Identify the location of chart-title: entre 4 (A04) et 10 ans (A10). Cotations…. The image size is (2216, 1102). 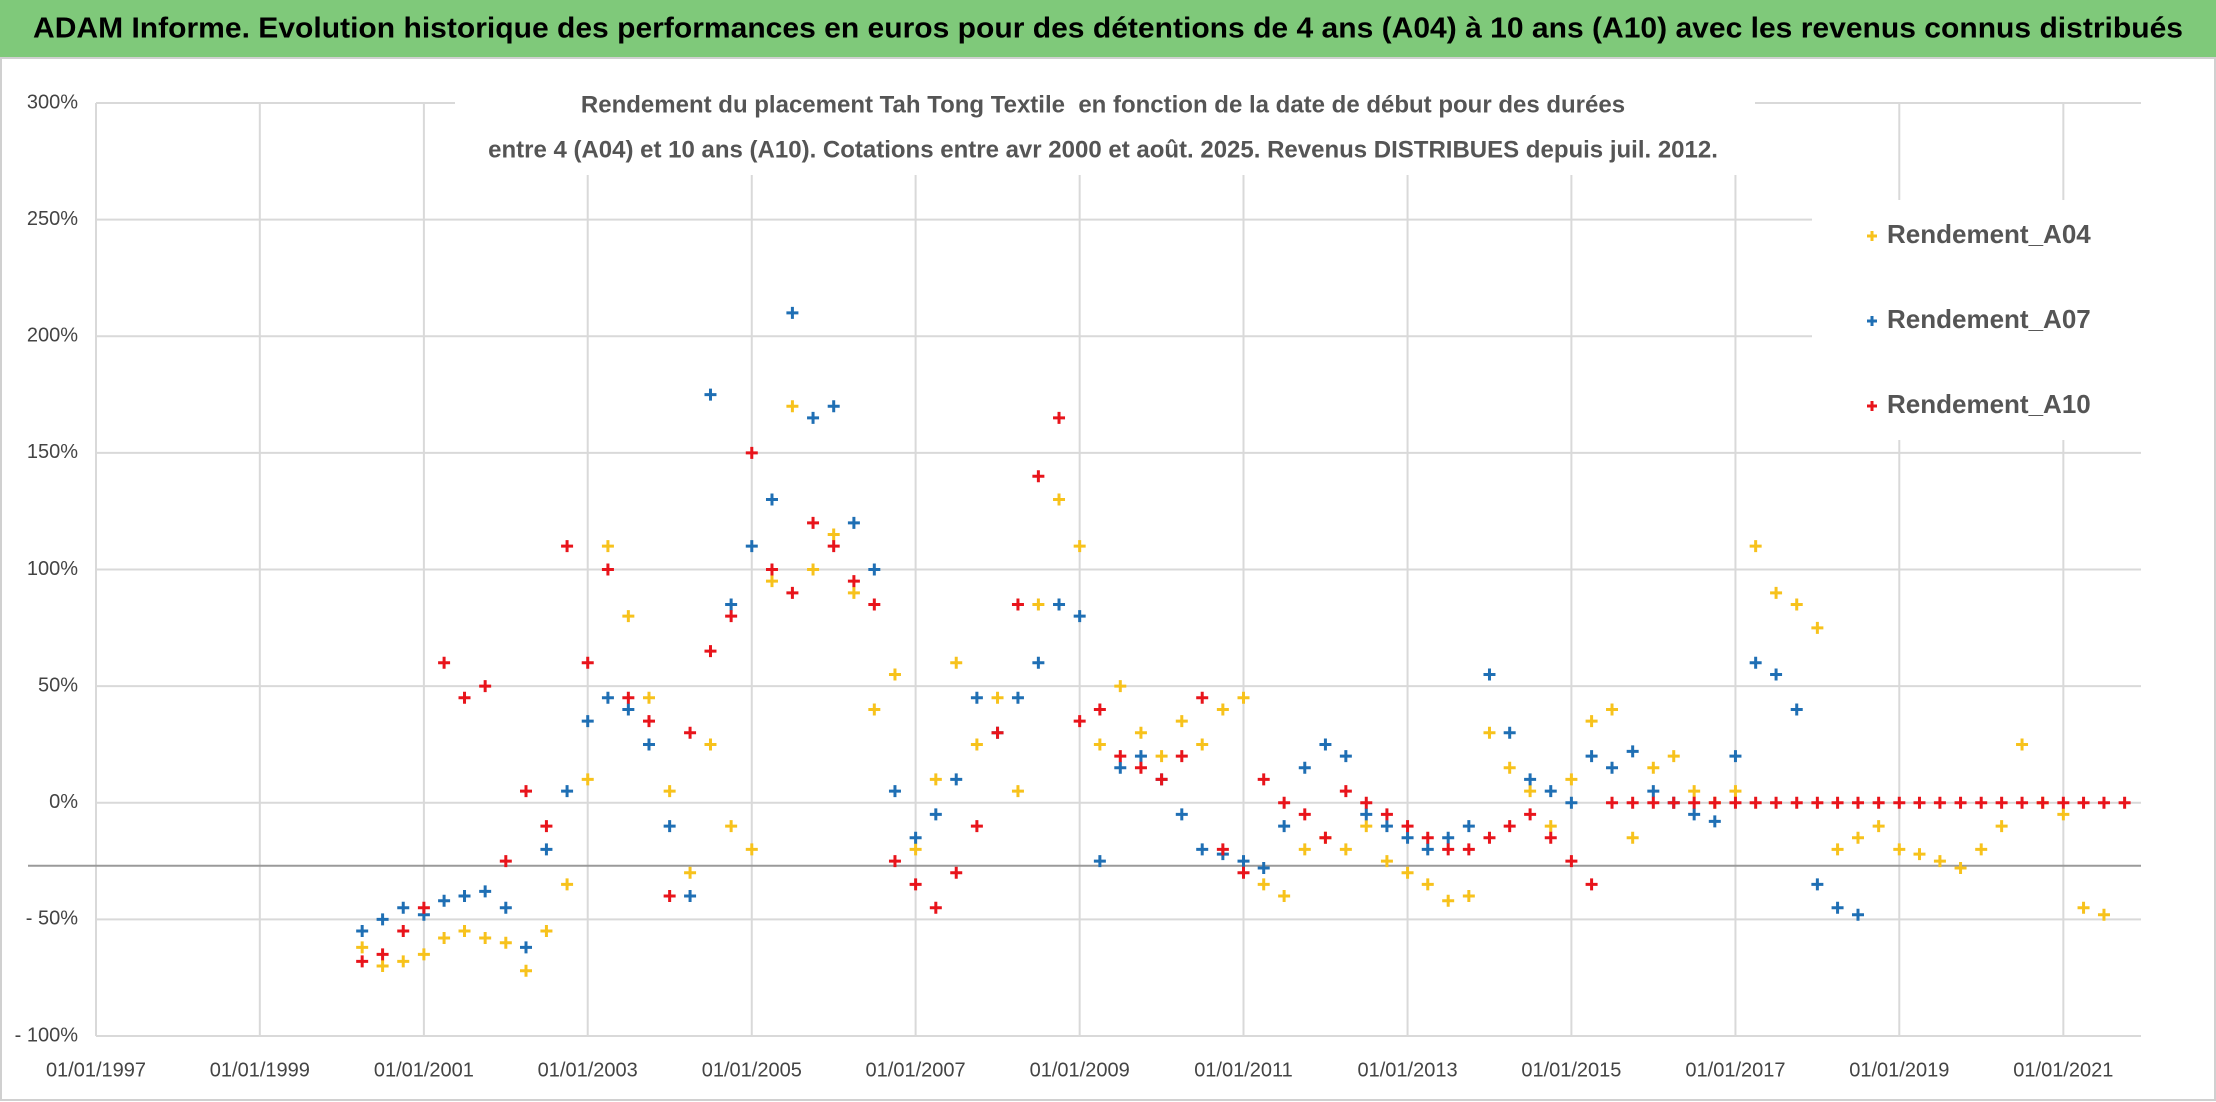
(1103, 149).